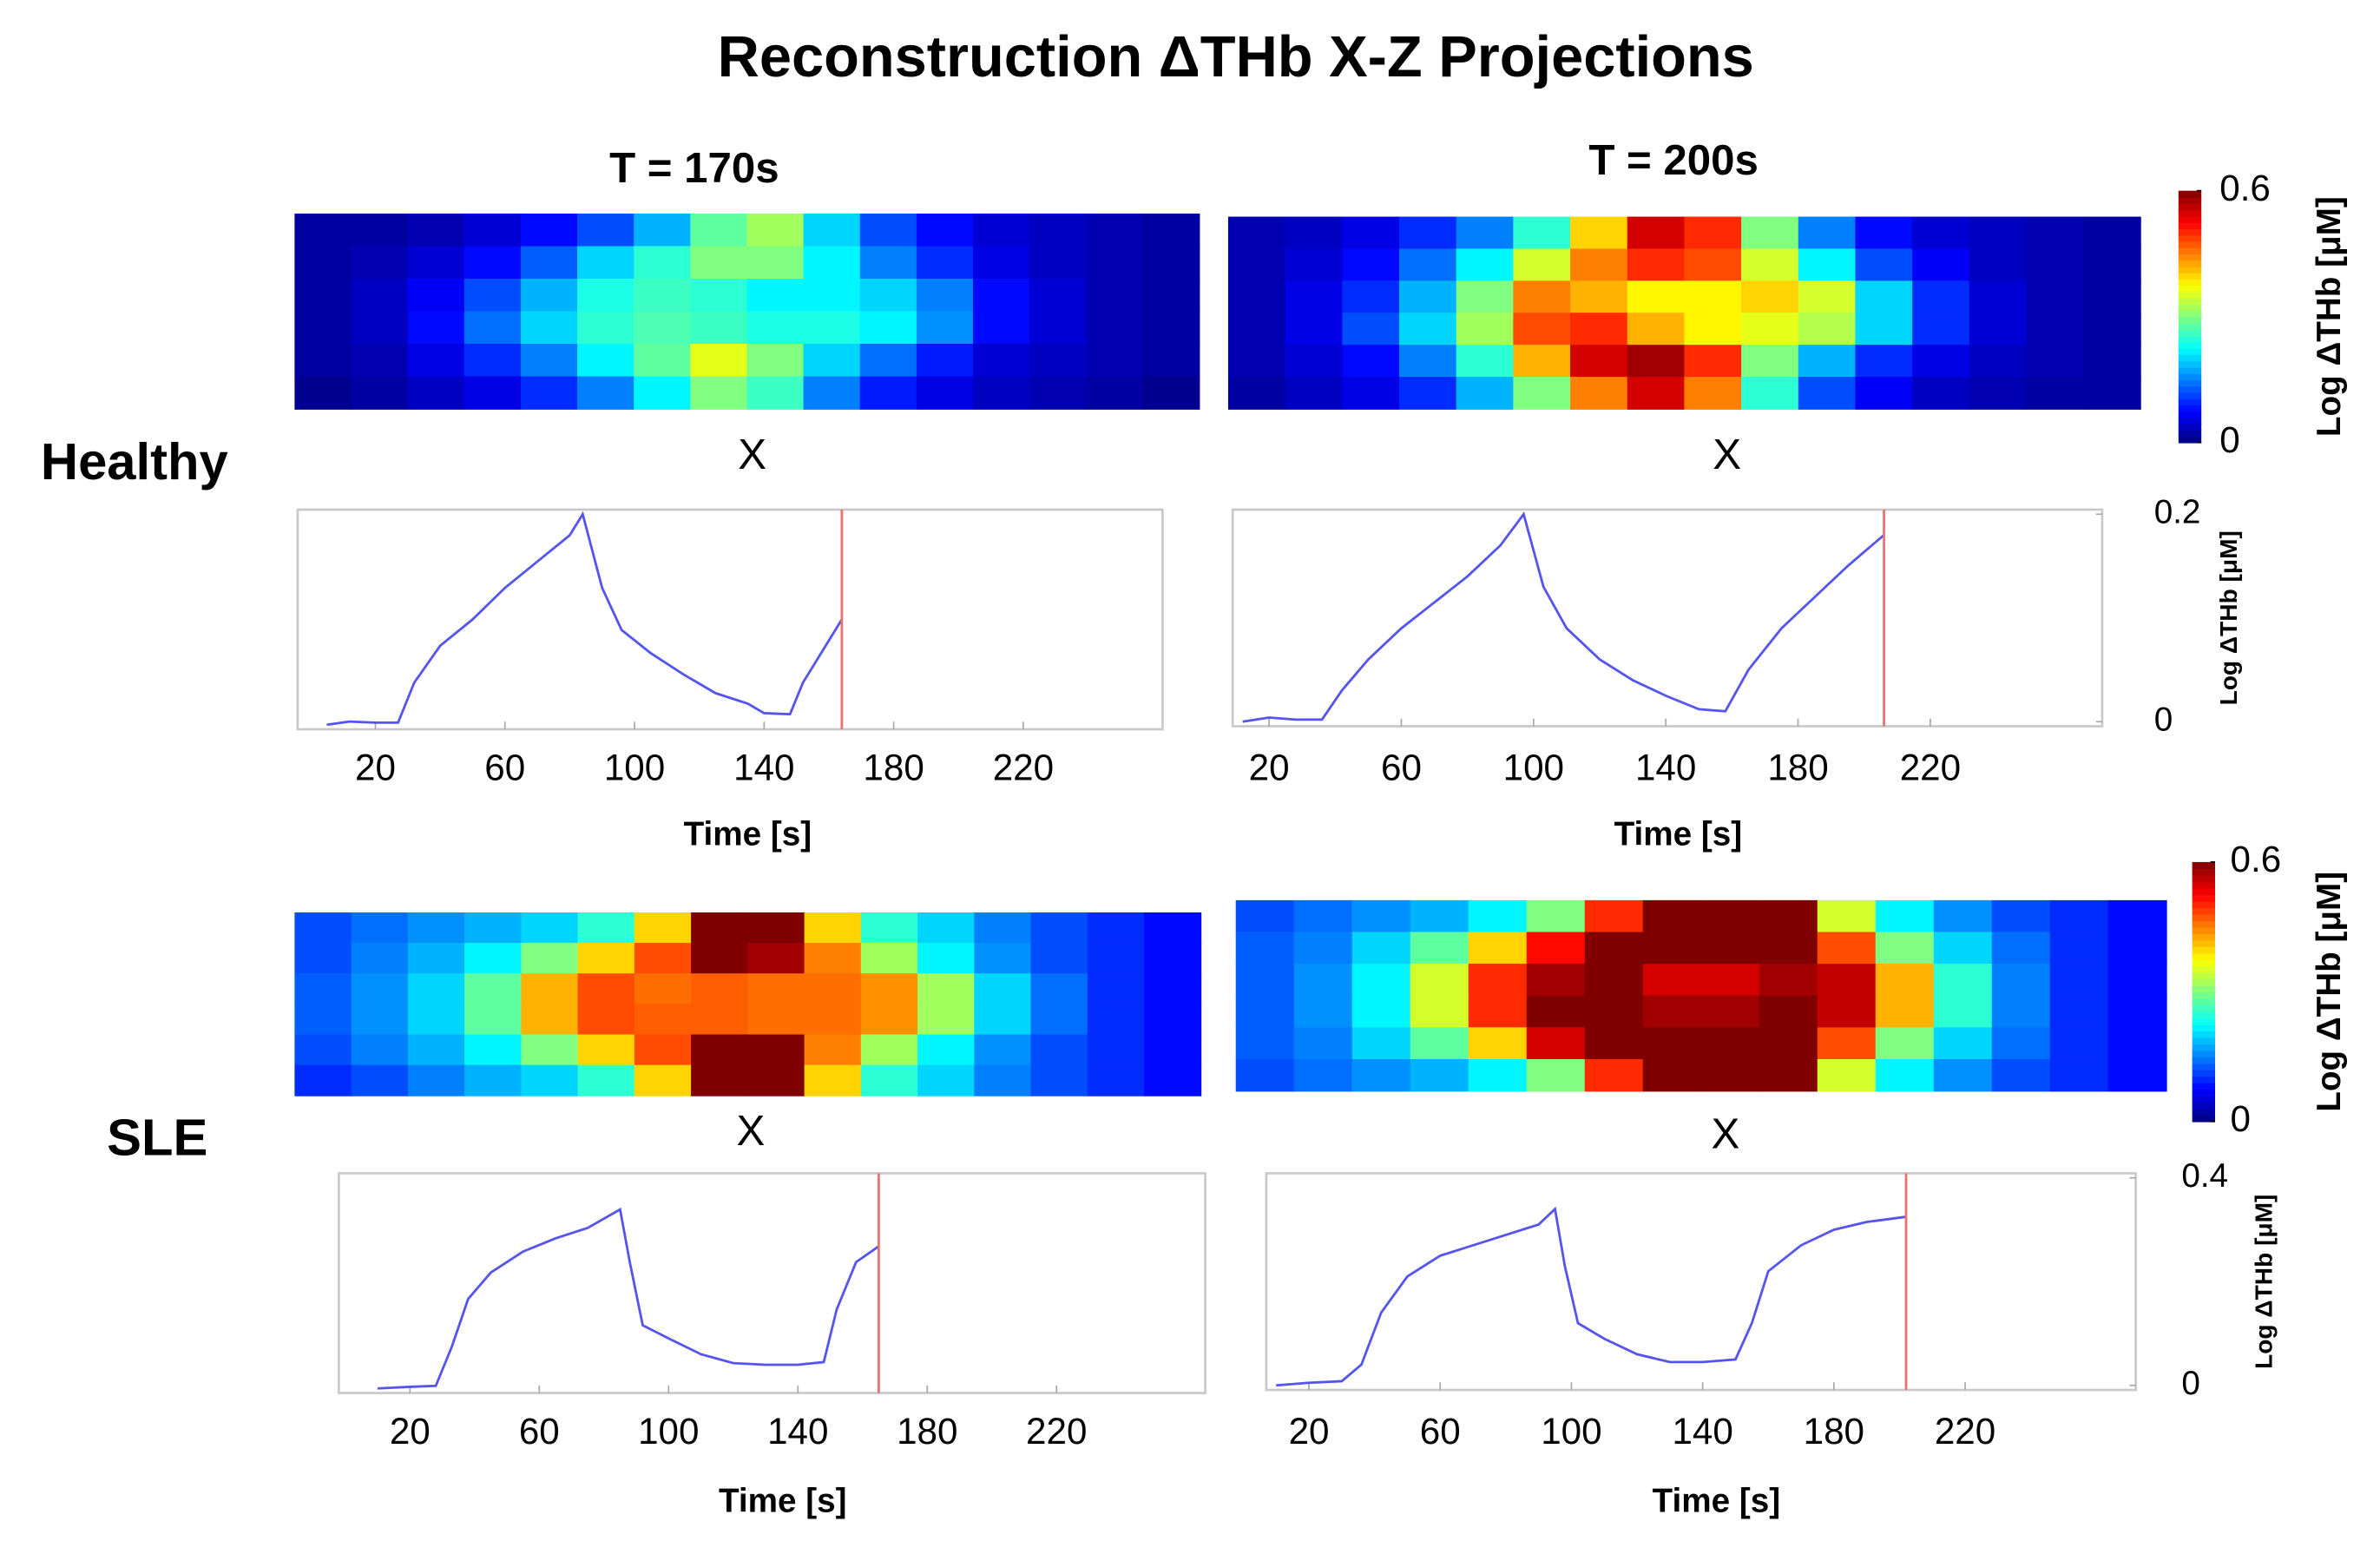  Describe the element at coordinates (2256, 859) in the screenshot. I see `colorbar-tick-label: 0.6` at that location.